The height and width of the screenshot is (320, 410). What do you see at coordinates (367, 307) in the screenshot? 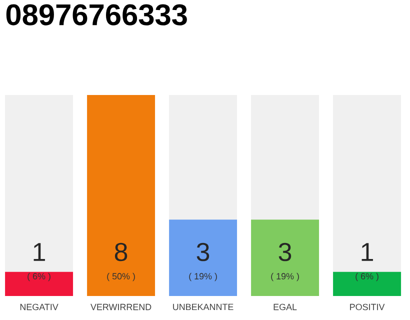
I see `x-tick-label: POSITIV` at bounding box center [367, 307].